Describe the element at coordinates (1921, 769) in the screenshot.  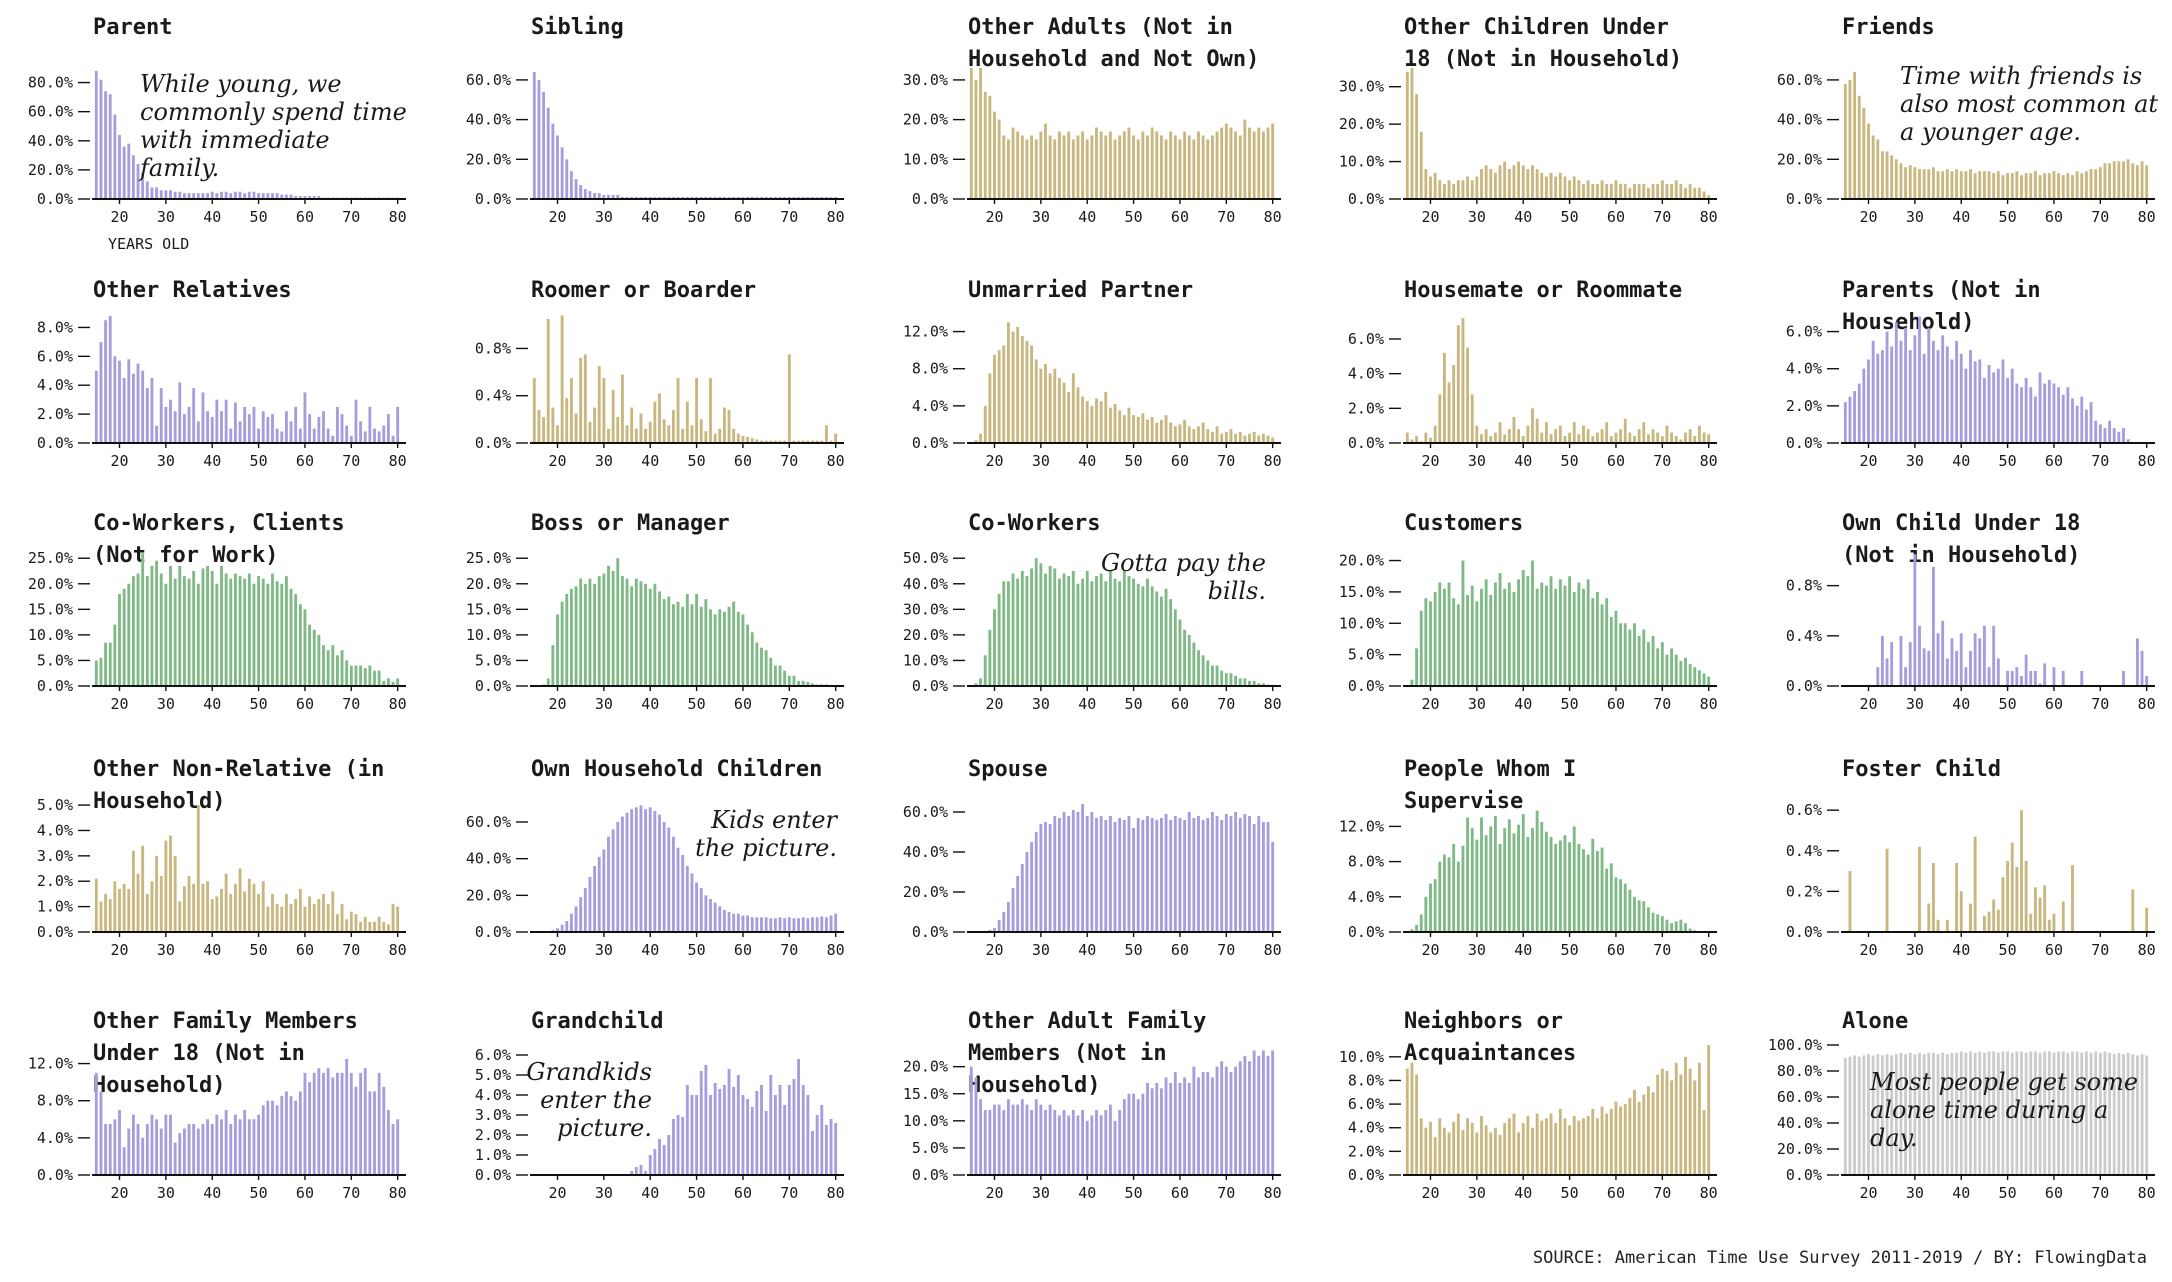
I see `chart-title: Foster Child` at that location.